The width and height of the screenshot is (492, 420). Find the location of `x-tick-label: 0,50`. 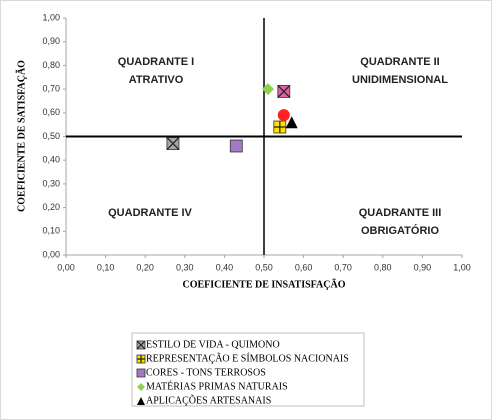

x-tick-label: 0,50 is located at coordinates (264, 267).